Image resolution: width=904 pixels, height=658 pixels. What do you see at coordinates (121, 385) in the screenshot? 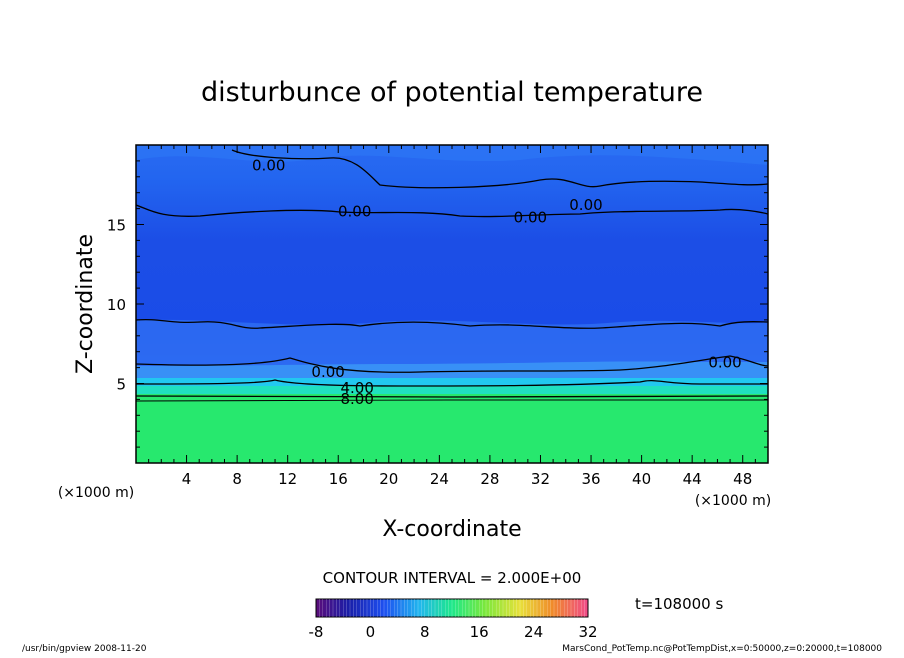
I see `y-tick-label: 5` at bounding box center [121, 385].